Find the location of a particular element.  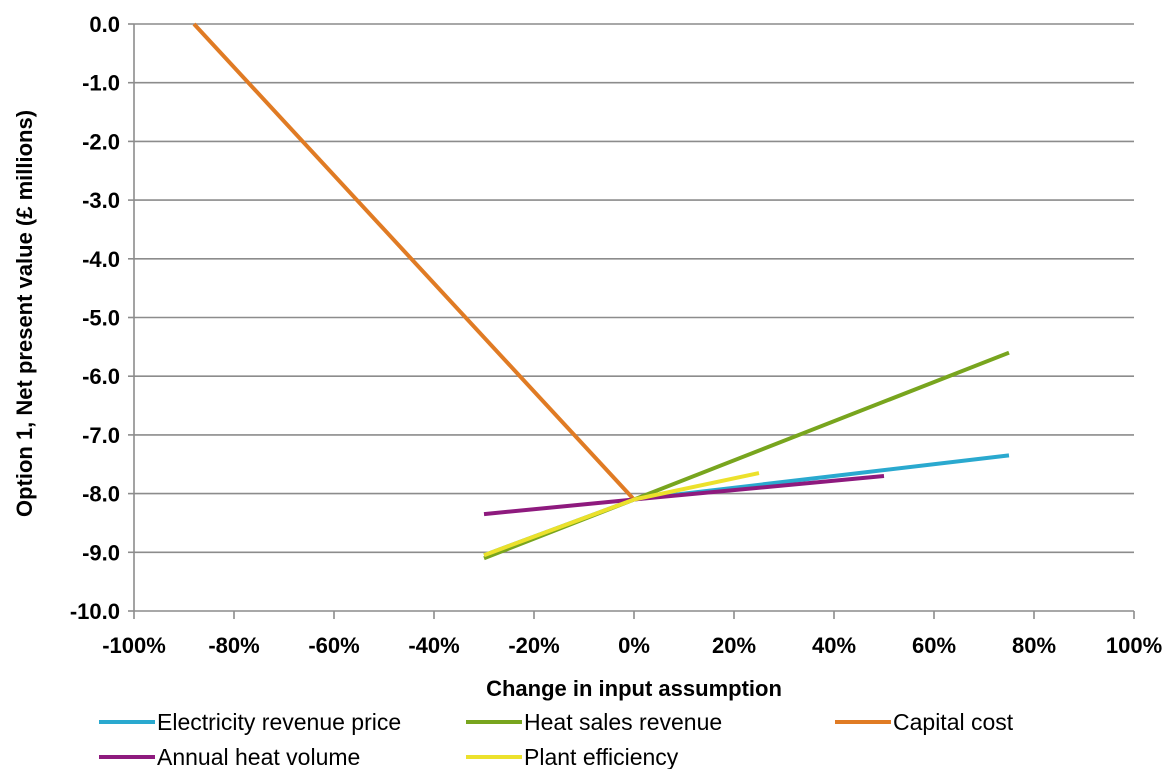

legend-label: Plant efficiency is located at coordinates (601, 756).